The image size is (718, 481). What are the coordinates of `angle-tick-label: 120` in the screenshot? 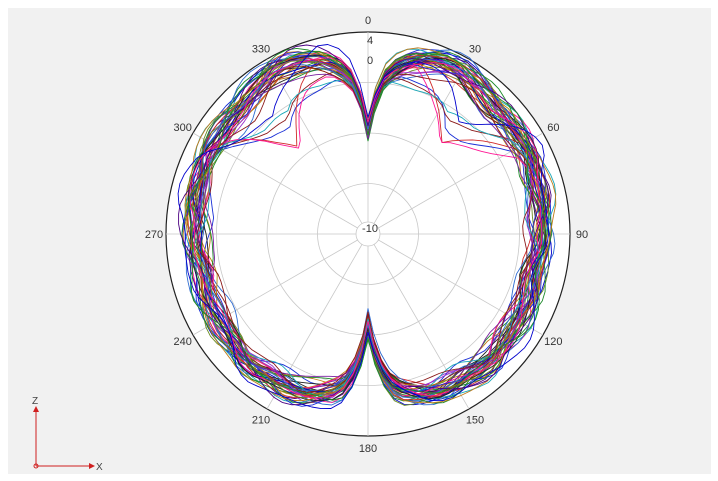 It's located at (553, 342).